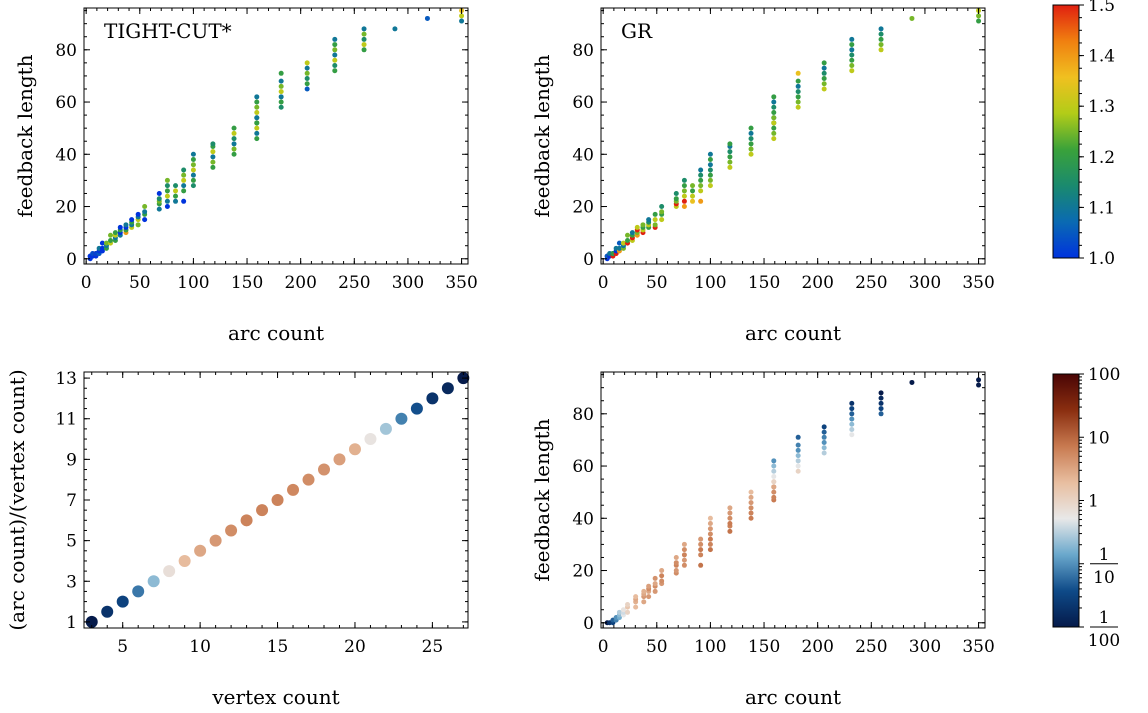  Describe the element at coordinates (66, 51) in the screenshot. I see `tightcut-ytick-label: 80` at that location.